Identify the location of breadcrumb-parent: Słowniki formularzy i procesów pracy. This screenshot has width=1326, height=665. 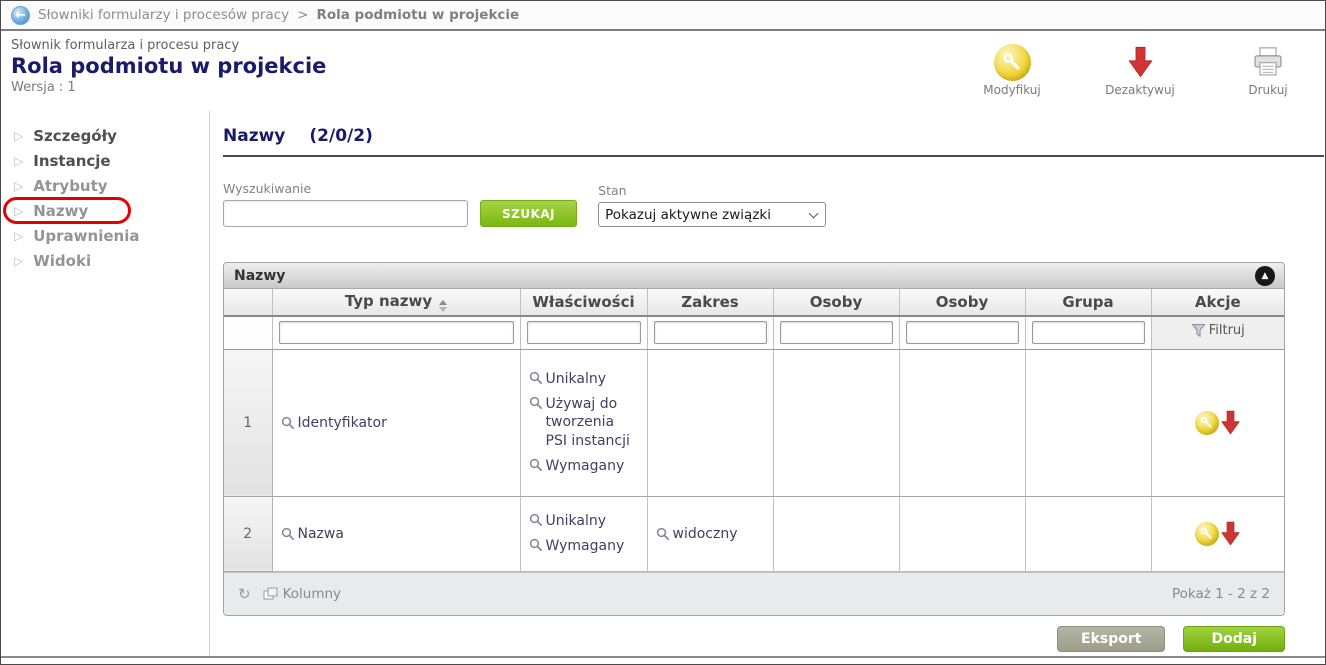
(164, 15).